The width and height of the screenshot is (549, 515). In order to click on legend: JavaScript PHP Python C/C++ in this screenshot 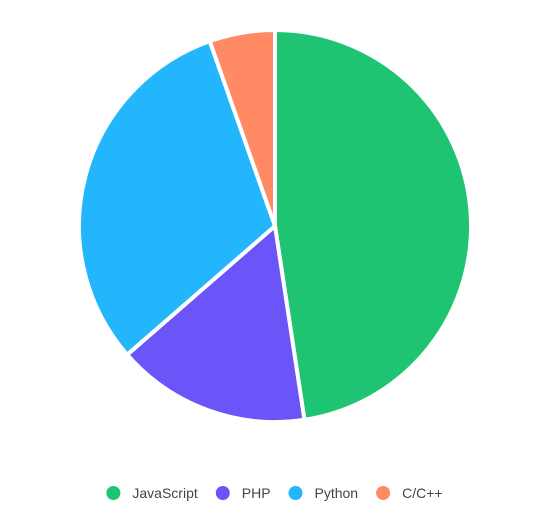, I will do `click(274, 493)`.